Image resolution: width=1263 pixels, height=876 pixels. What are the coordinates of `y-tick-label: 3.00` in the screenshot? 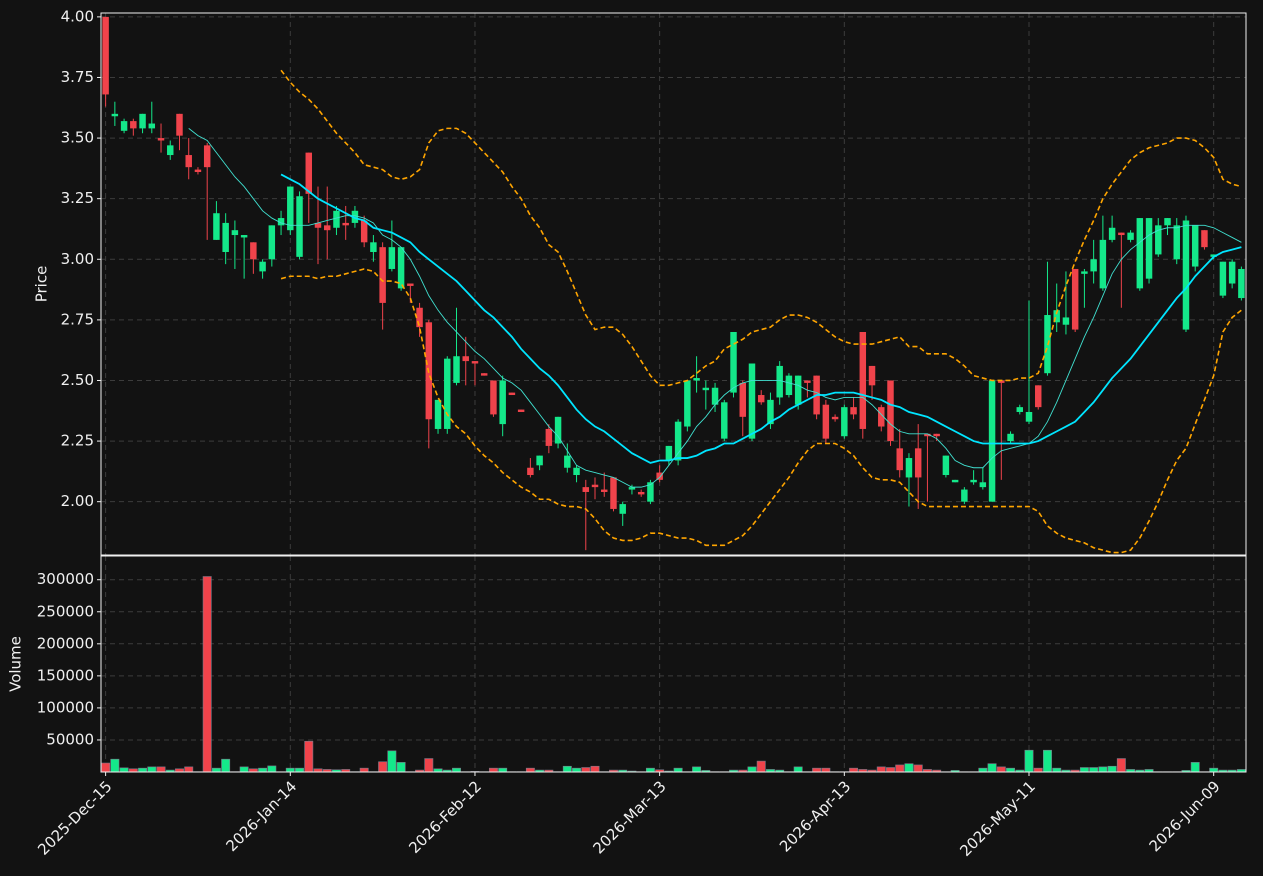 It's located at (77, 259).